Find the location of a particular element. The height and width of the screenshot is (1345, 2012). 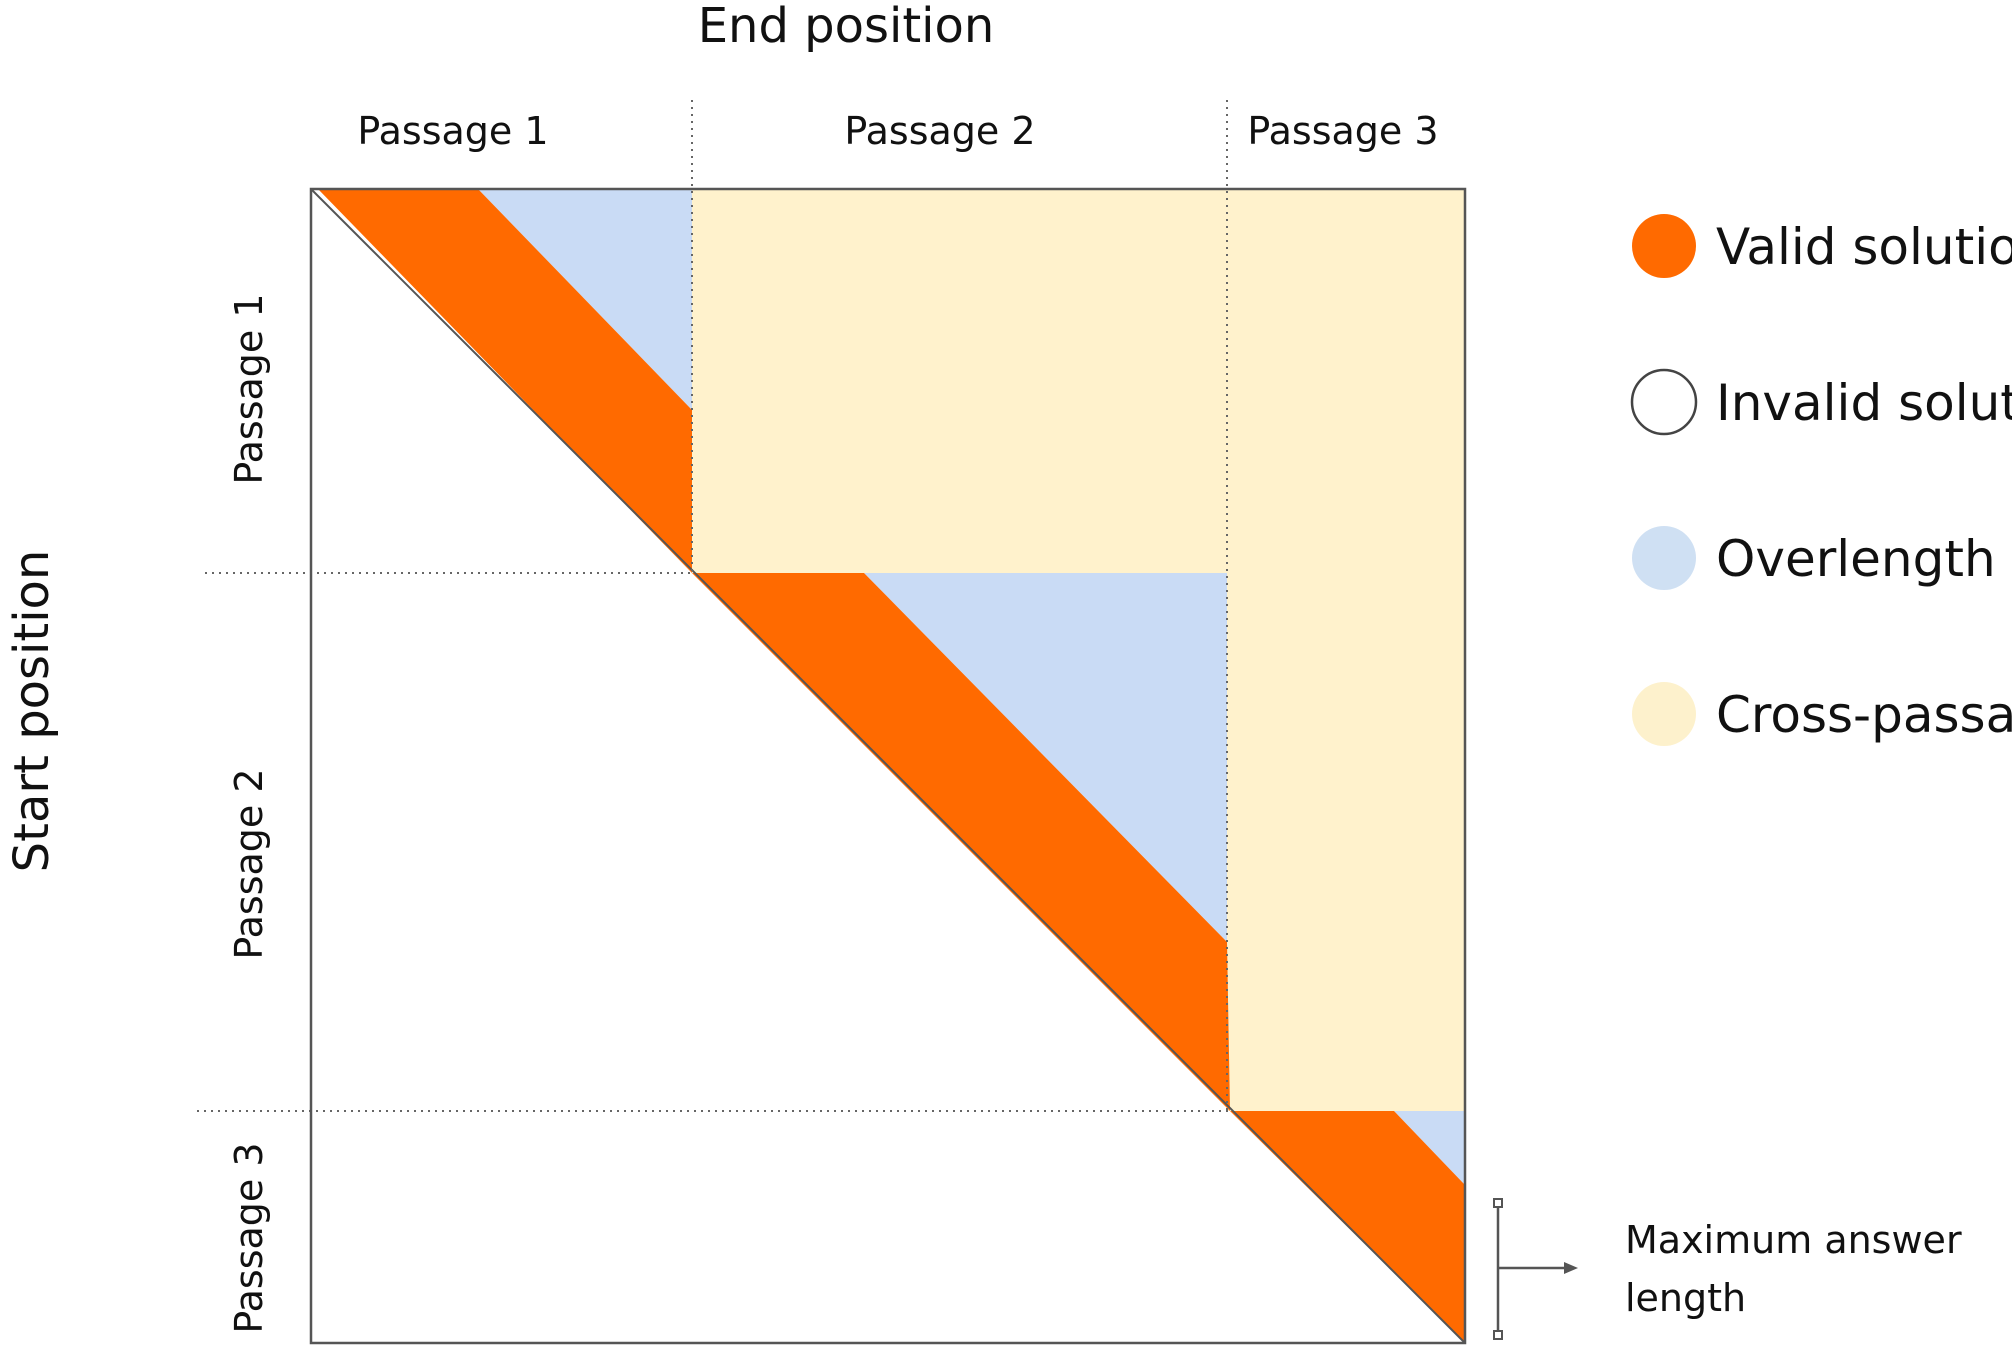

legend-swatch-invalid is located at coordinates (1664, 402).